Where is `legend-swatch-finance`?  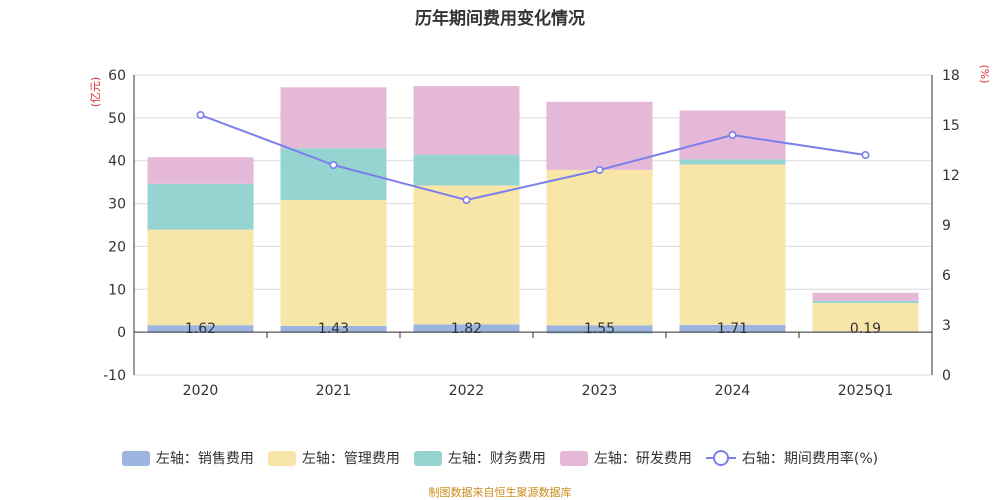 legend-swatch-finance is located at coordinates (427, 458).